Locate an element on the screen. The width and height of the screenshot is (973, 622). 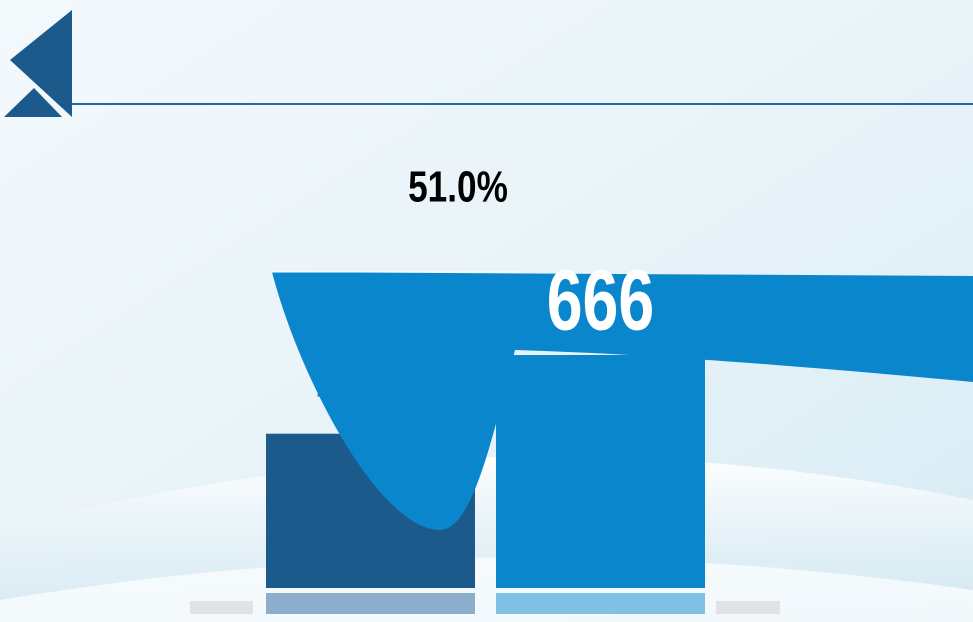
growth-annotation: 51.0% is located at coordinates (458, 187).